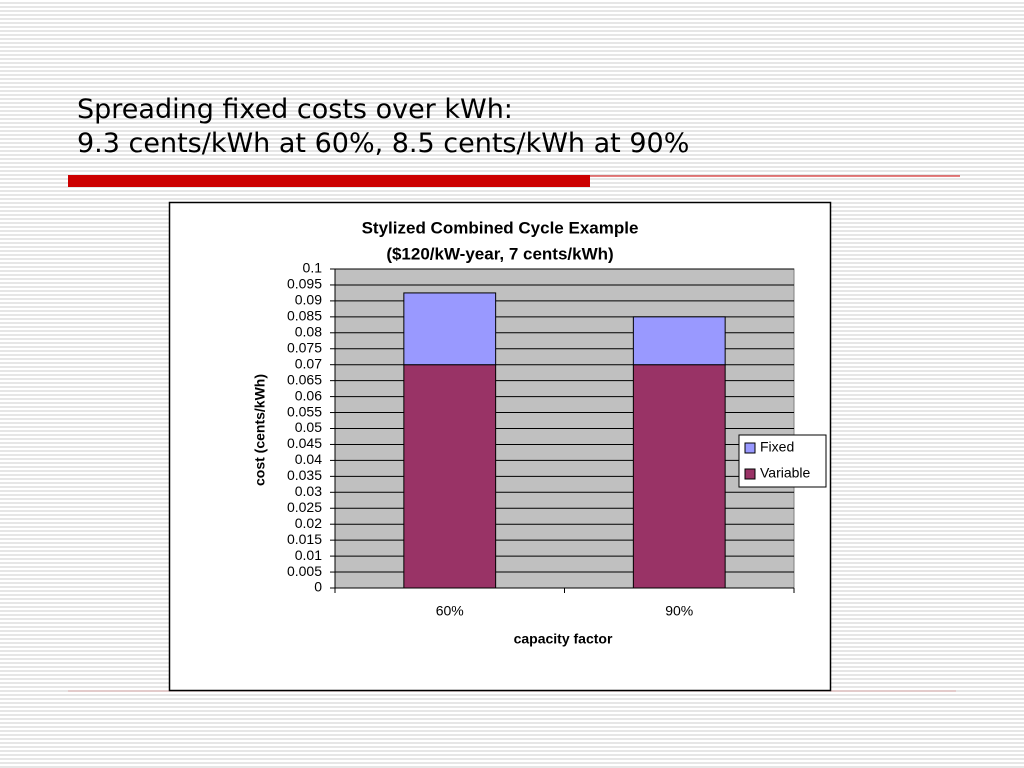 The height and width of the screenshot is (768, 1024). I want to click on y-tick-label: 0.07, so click(308, 363).